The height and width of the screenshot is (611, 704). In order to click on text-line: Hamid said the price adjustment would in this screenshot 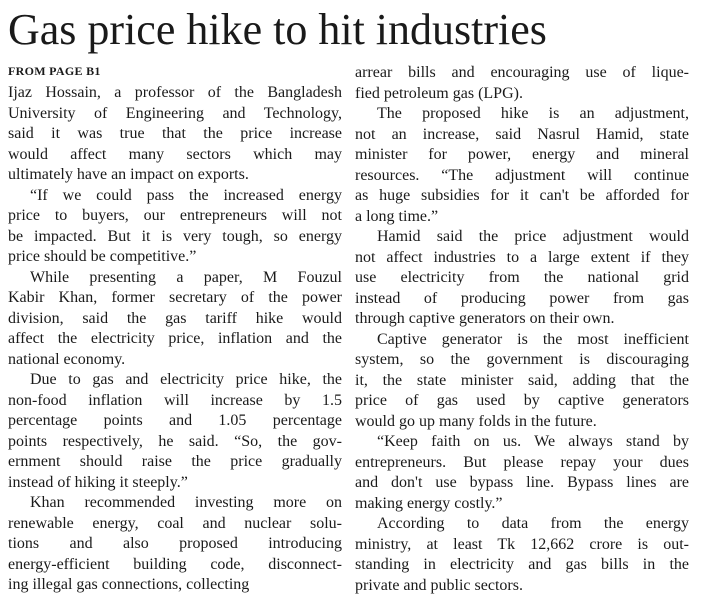, I will do `click(533, 236)`.